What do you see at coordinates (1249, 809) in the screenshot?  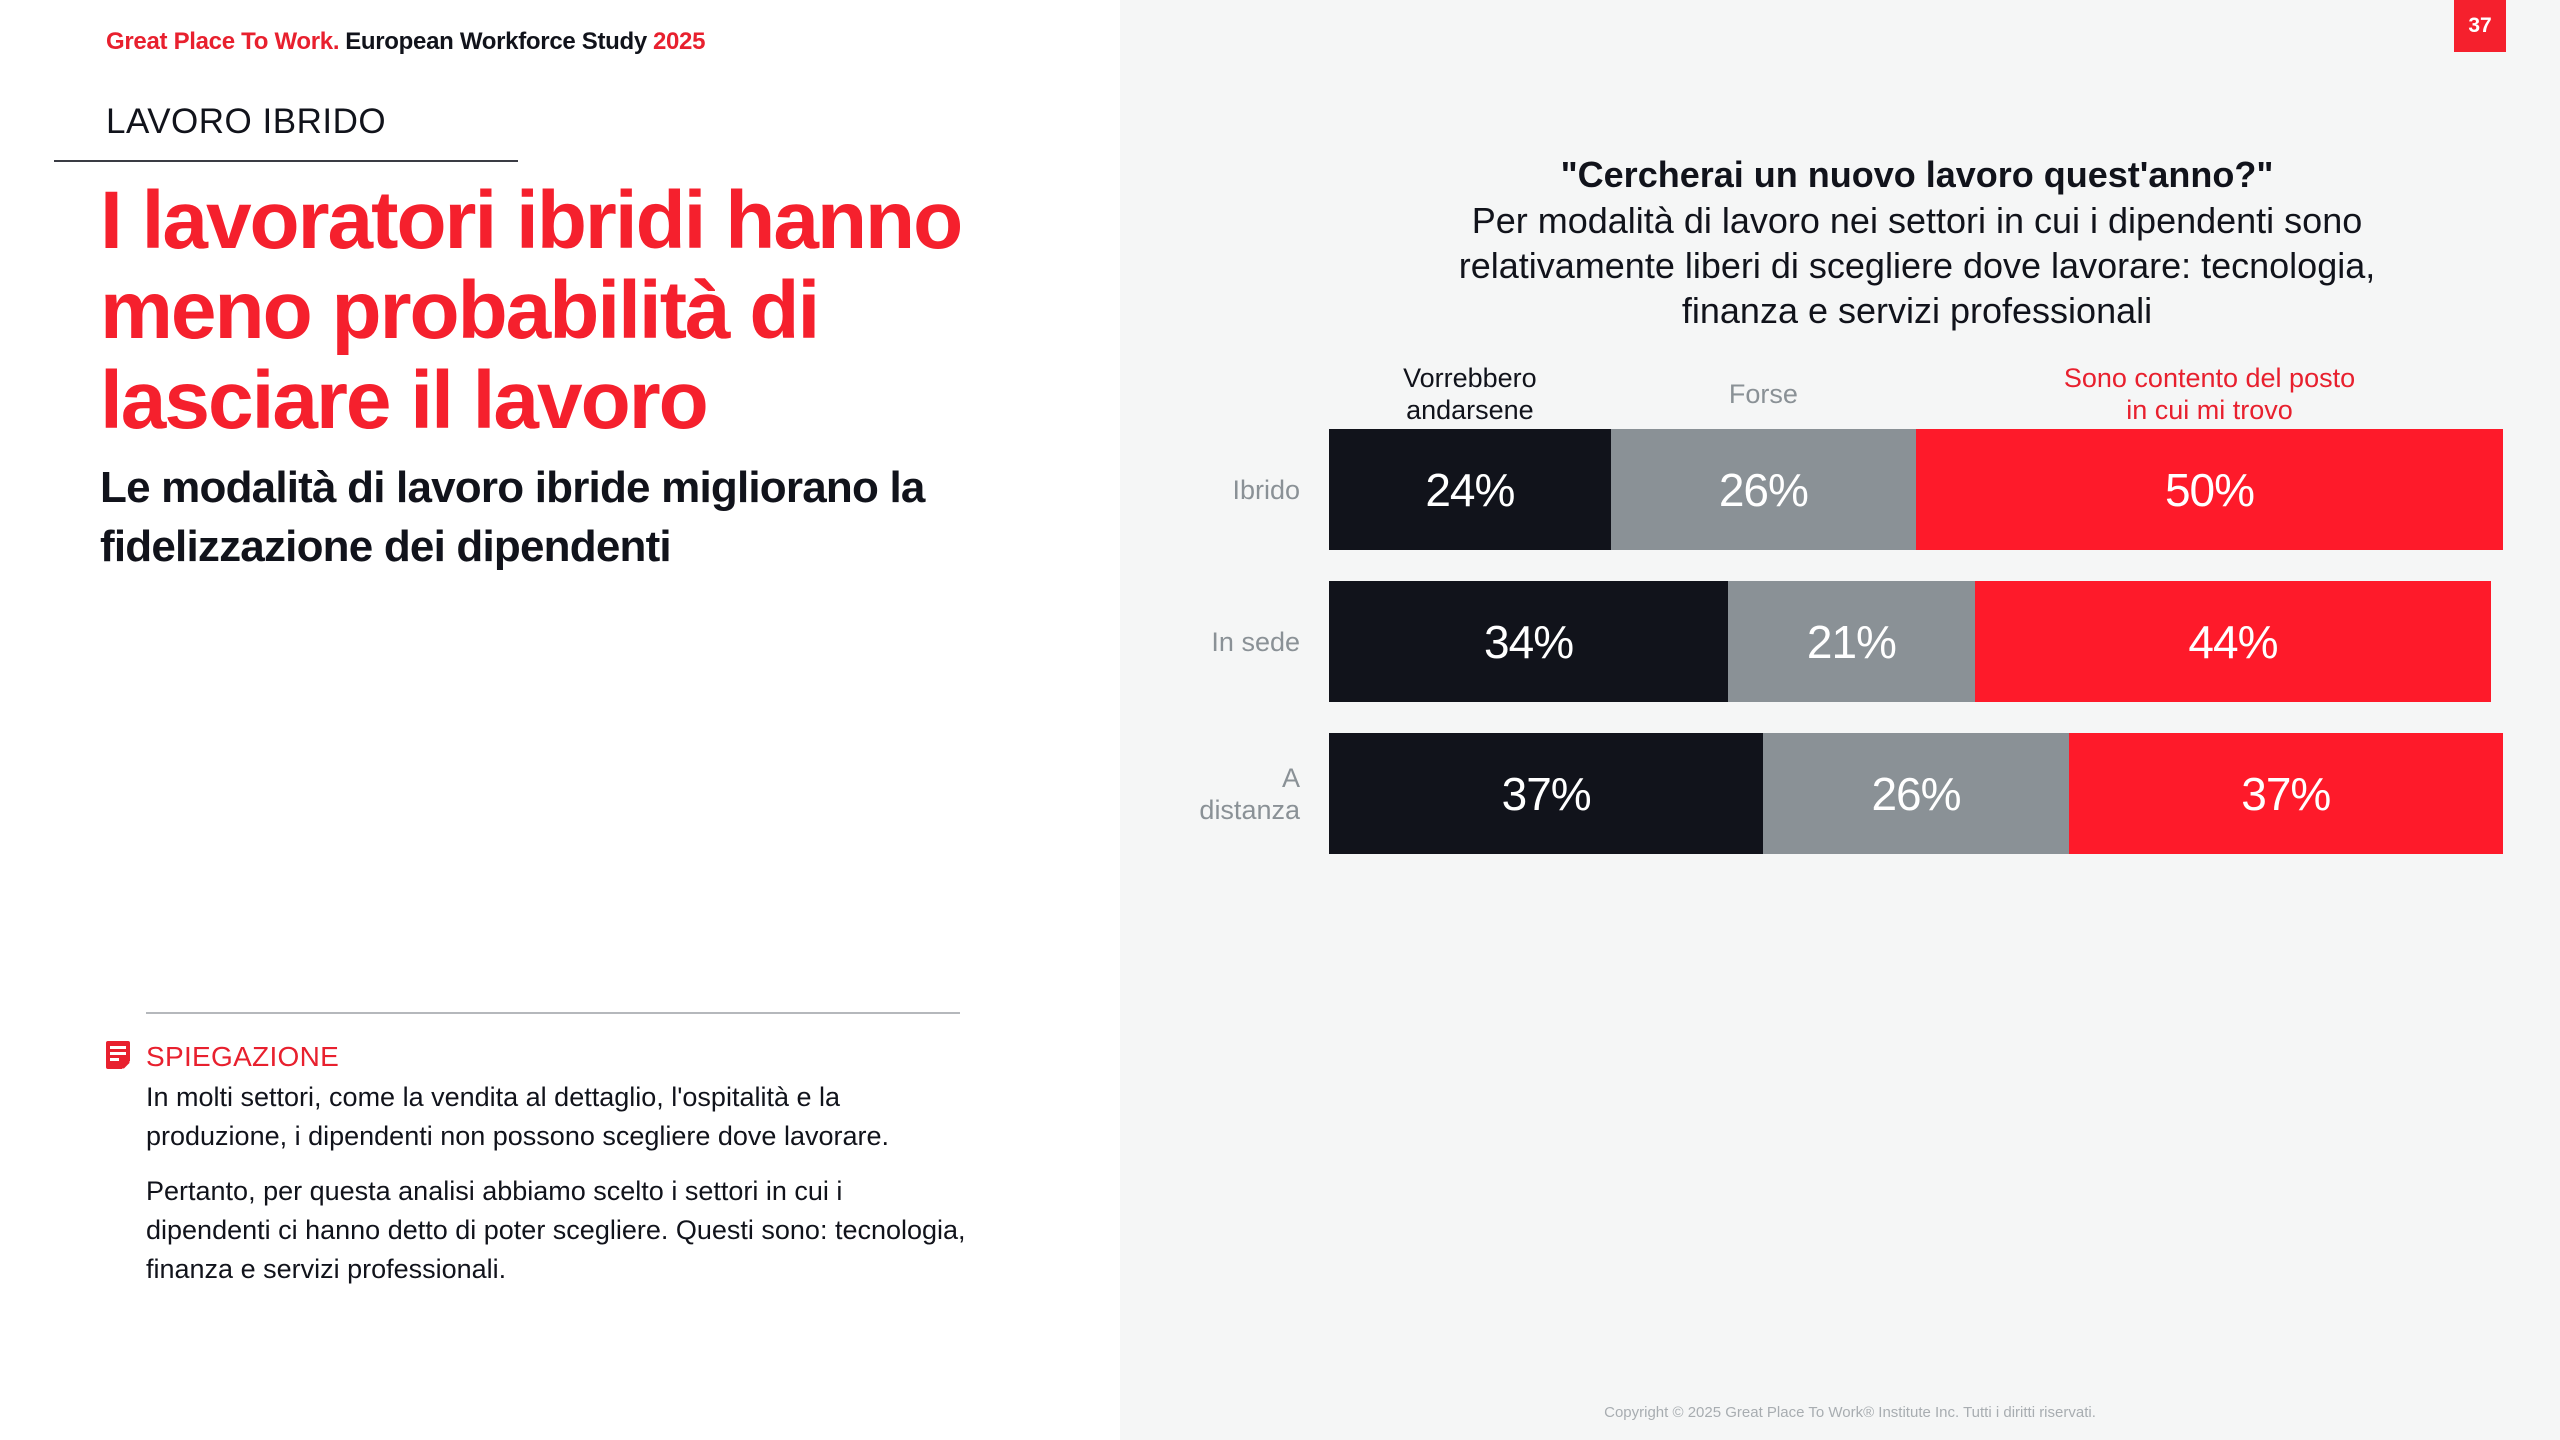 I see `category-label-line: distanza` at bounding box center [1249, 809].